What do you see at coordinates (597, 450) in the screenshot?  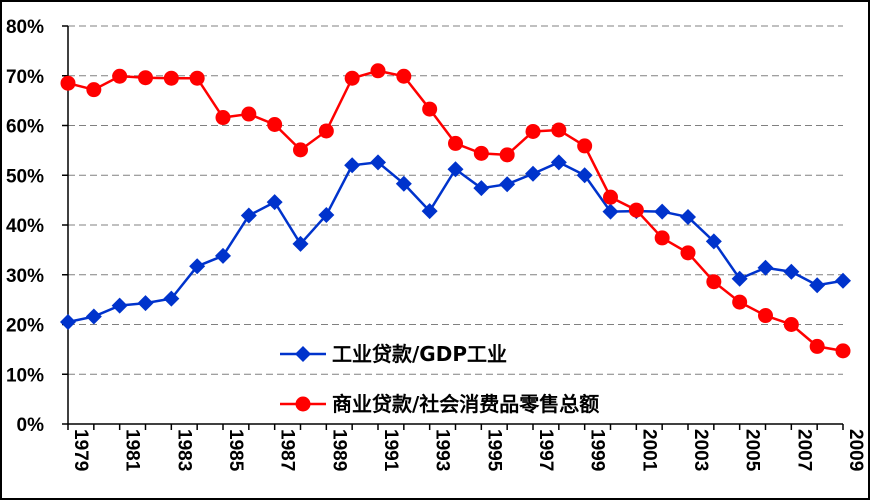 I see `x-tick-label: 1999` at bounding box center [597, 450].